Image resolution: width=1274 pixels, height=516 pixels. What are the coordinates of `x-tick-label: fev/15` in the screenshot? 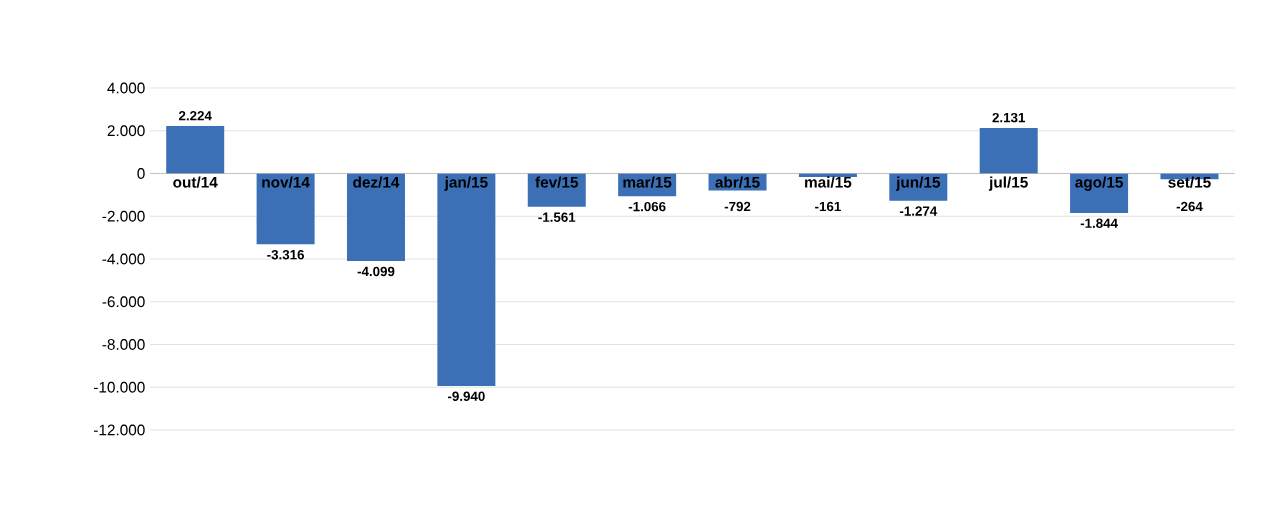 It's located at (557, 182).